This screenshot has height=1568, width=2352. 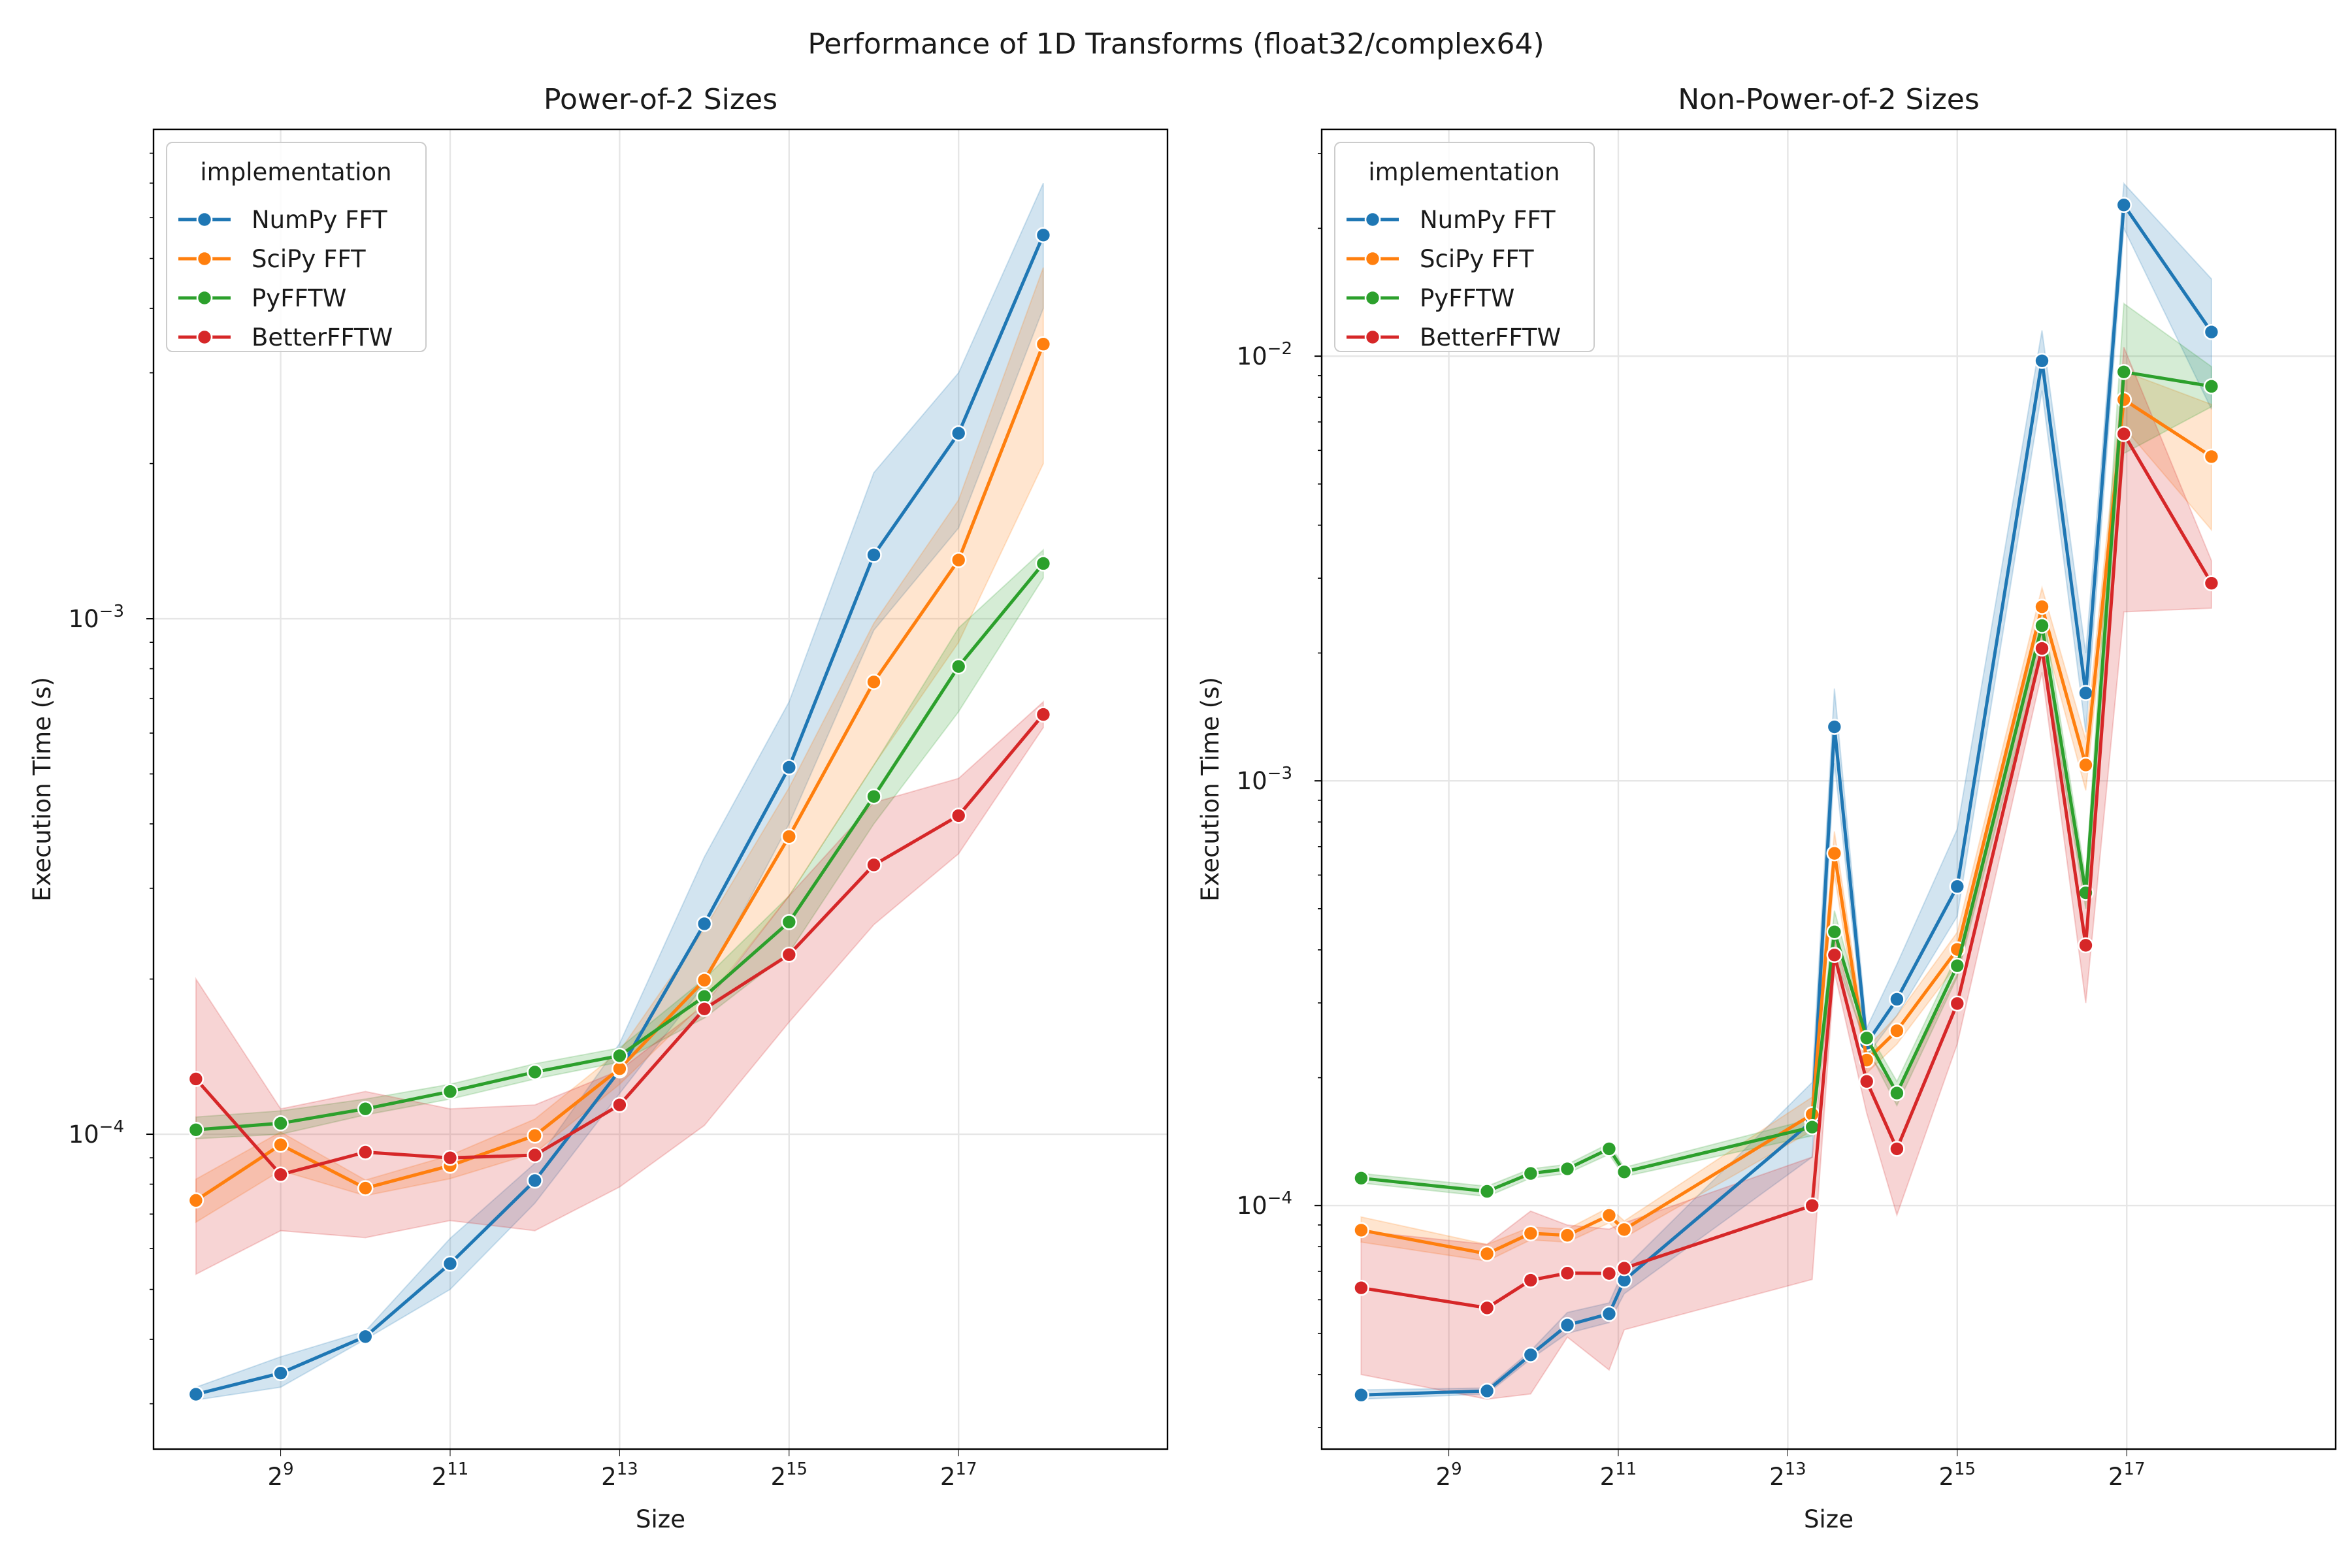 I want to click on legend-label-numpy-fft: NumPy FFT, so click(x=319, y=220).